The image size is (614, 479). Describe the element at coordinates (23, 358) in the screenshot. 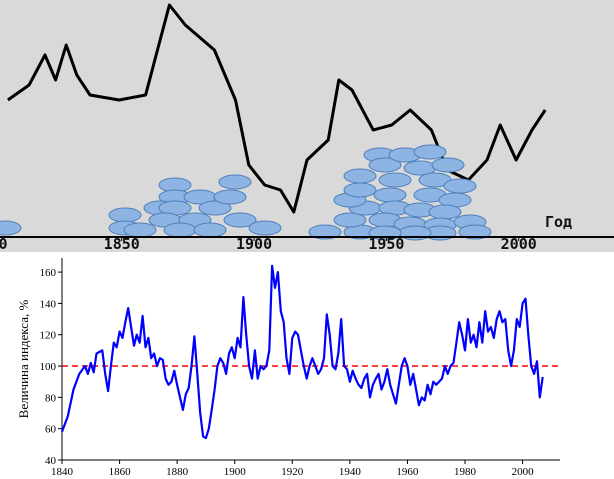

I see `y-axis-label: Величина индекса, %` at that location.